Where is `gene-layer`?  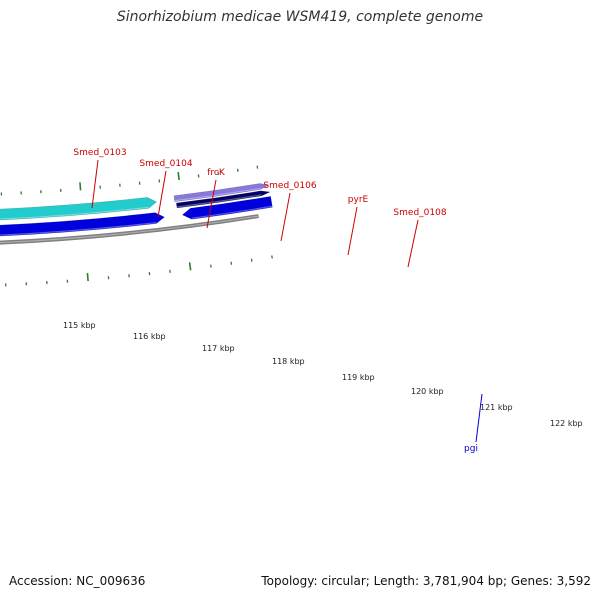
gene-layer is located at coordinates (136, 210).